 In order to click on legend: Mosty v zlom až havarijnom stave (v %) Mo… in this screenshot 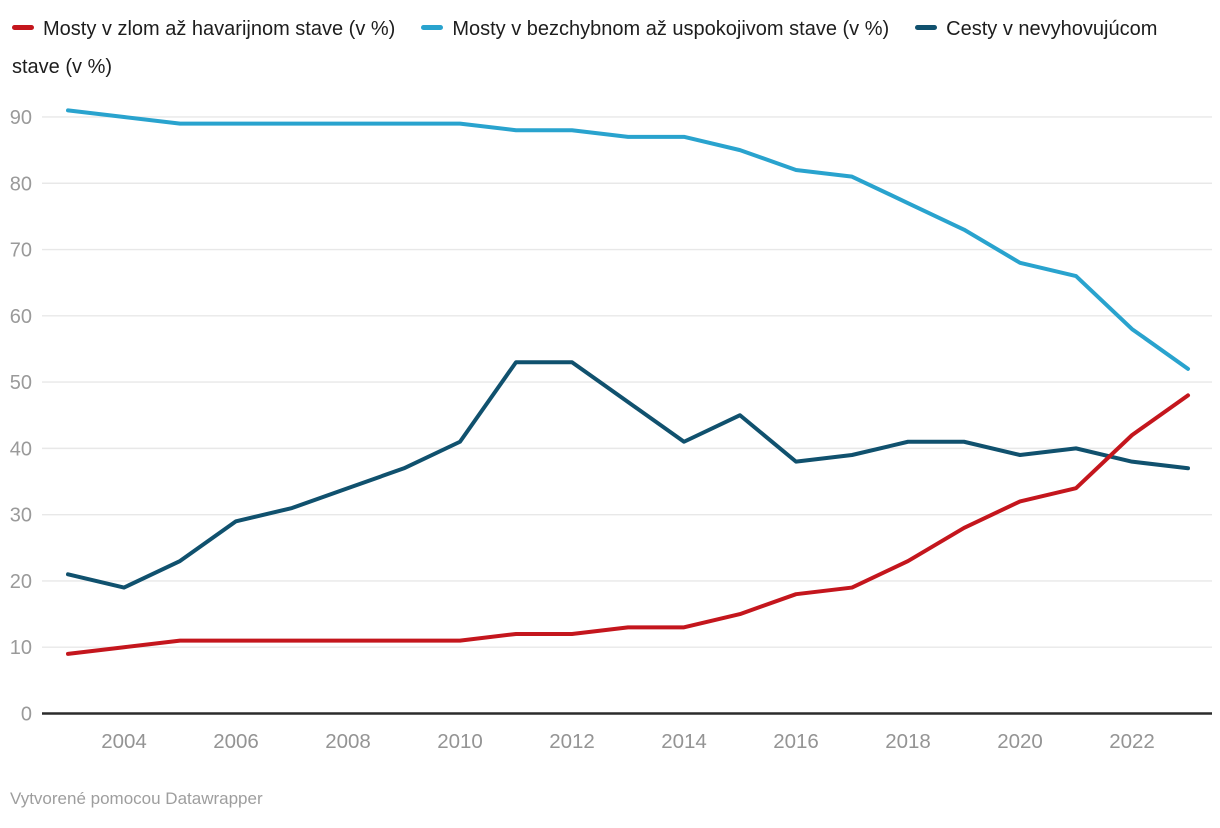, I will do `click(610, 48)`.